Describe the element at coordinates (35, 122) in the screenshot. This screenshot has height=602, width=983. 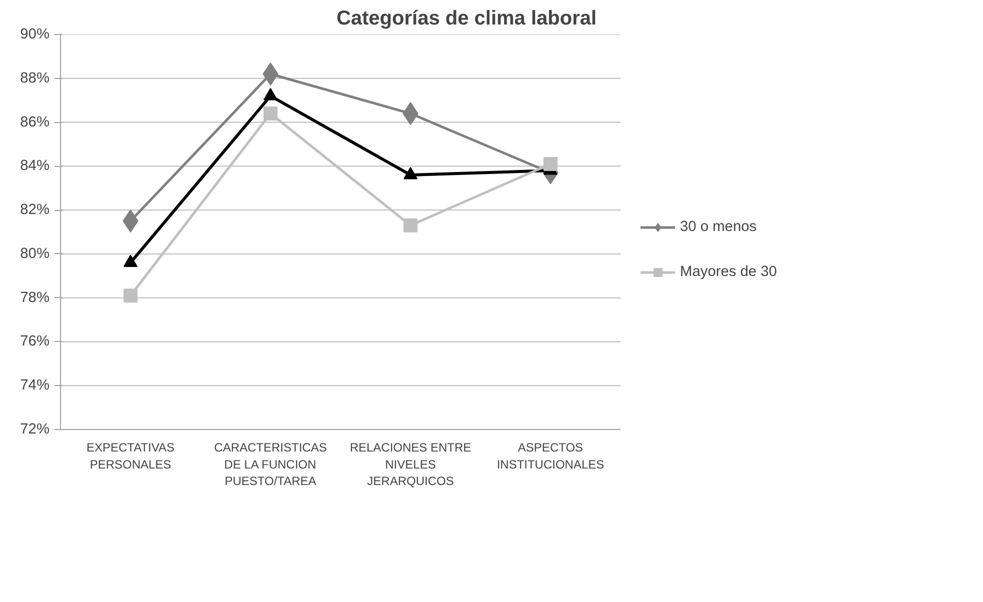
I see `y-tick-label: 86%` at that location.